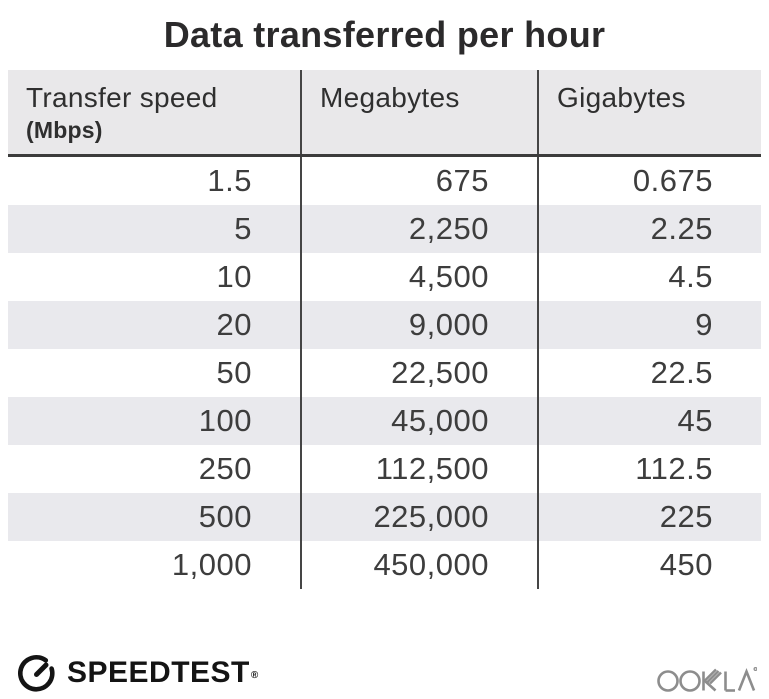 The width and height of the screenshot is (769, 699). I want to click on table-row: 250 112,500 112.5, so click(384, 469).